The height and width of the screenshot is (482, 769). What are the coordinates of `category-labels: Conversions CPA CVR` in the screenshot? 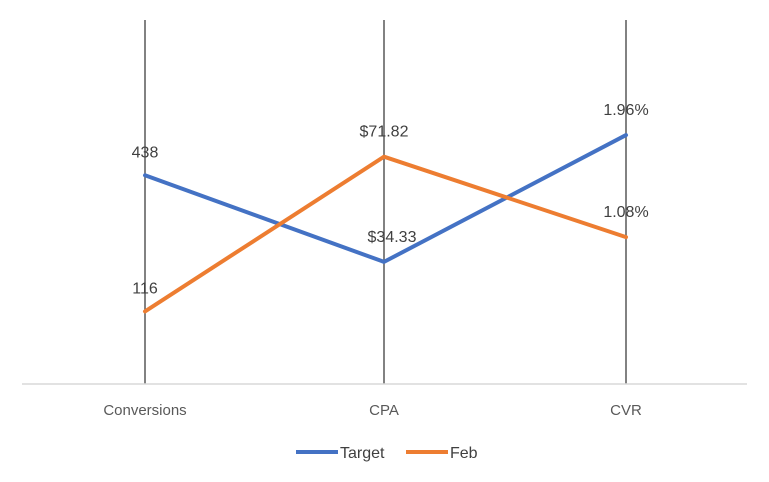 It's located at (372, 410).